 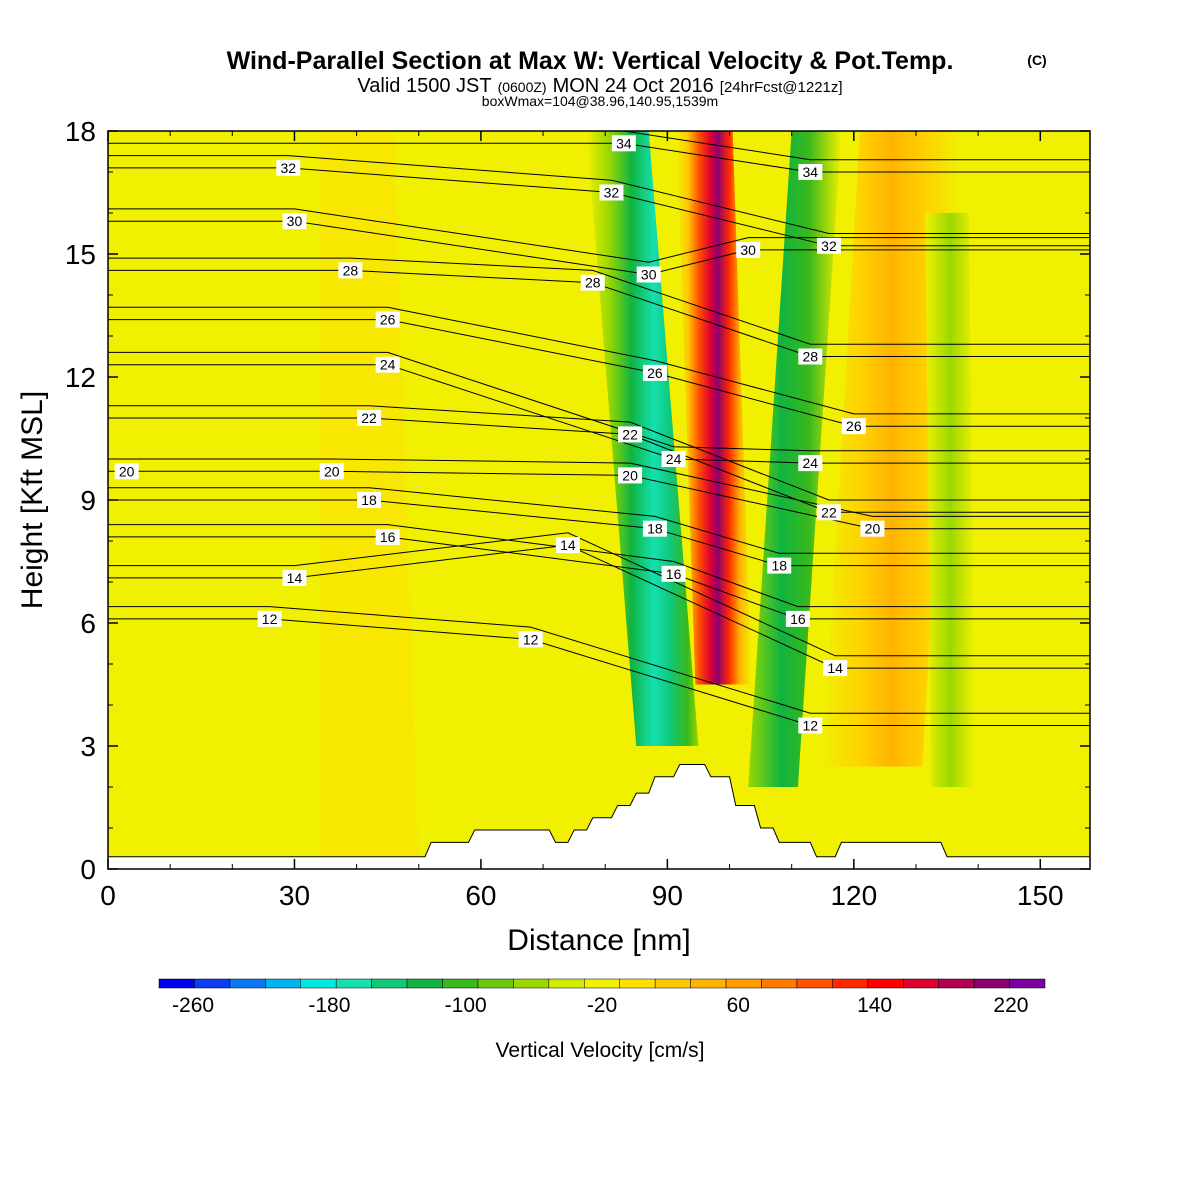 I want to click on x-axis-label: Distance [nm], so click(x=598, y=940).